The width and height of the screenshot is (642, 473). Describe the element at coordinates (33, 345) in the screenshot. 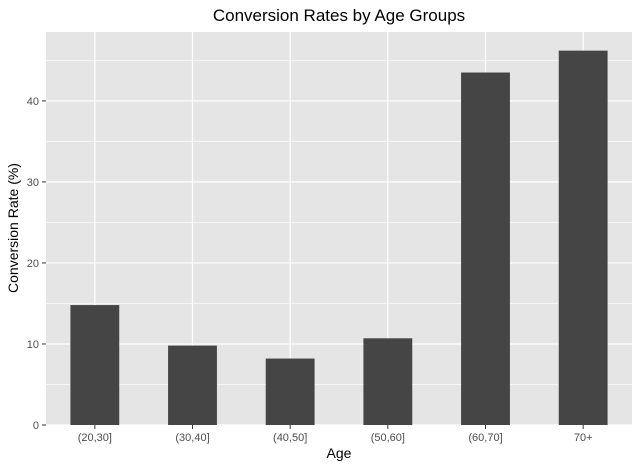

I see `y-tick-label: 10` at that location.